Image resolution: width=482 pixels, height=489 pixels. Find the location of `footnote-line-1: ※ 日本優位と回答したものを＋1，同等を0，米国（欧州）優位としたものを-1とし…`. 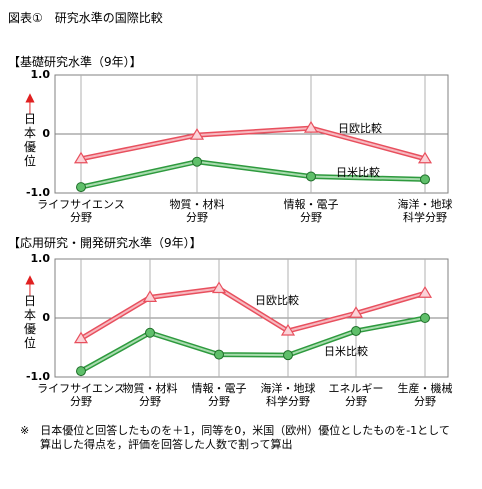

footnote-line-1: ※ 日本優位と回答したものを＋1，同等を0，米国（欧州）優位としたものを-1とし… is located at coordinates (235, 430).